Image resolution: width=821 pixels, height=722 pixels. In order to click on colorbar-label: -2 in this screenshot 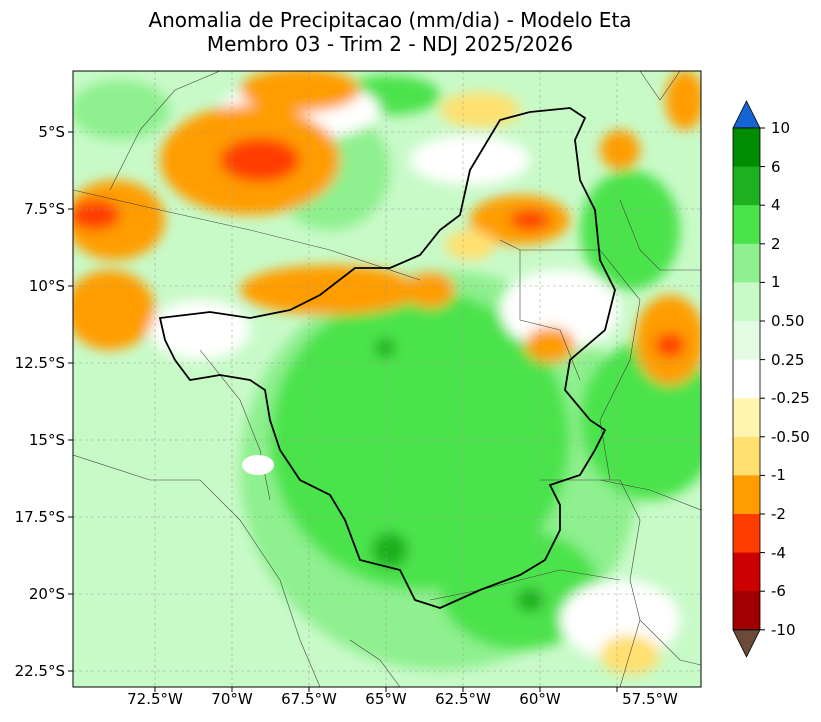, I will do `click(778, 514)`.